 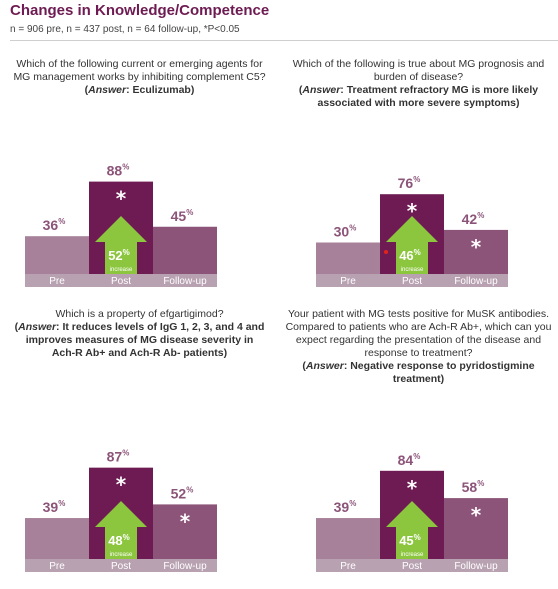 I want to click on data-label: 84%, so click(x=409, y=460).